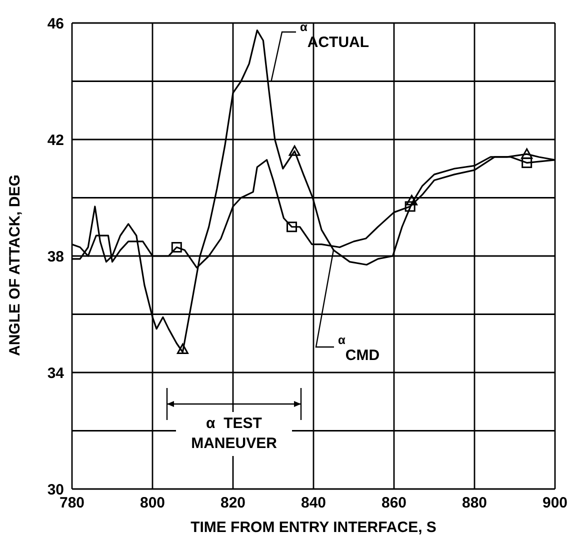  Describe the element at coordinates (313, 527) in the screenshot. I see `x-axis-title: TIME FROM ENTRY INTERFACE, S` at that location.